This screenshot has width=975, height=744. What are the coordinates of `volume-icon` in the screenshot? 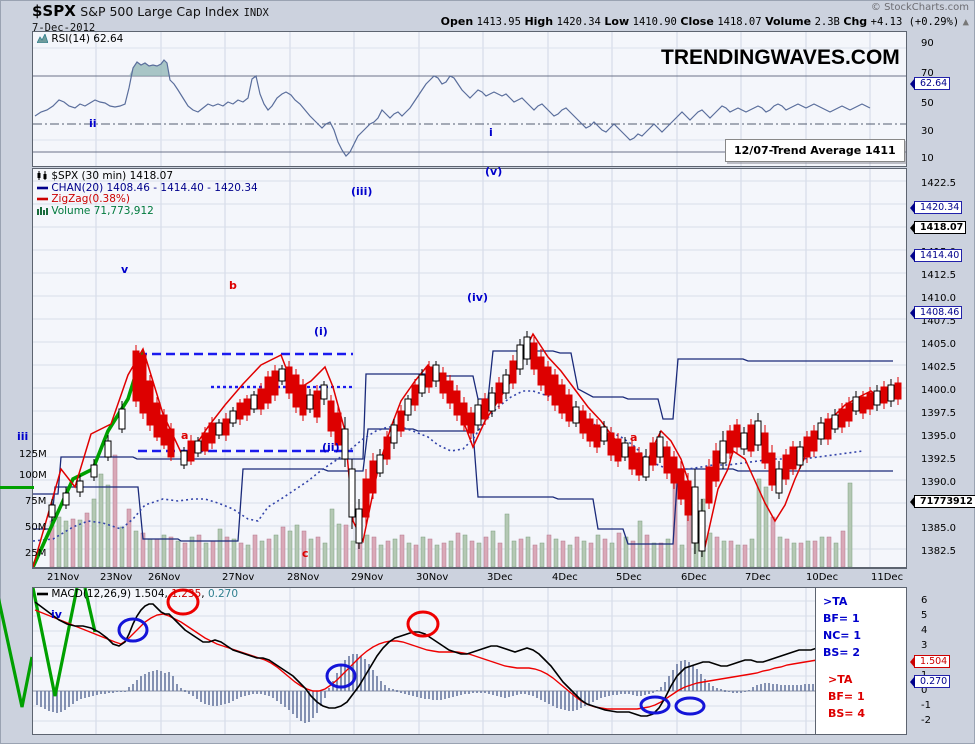 It's located at (42, 212).